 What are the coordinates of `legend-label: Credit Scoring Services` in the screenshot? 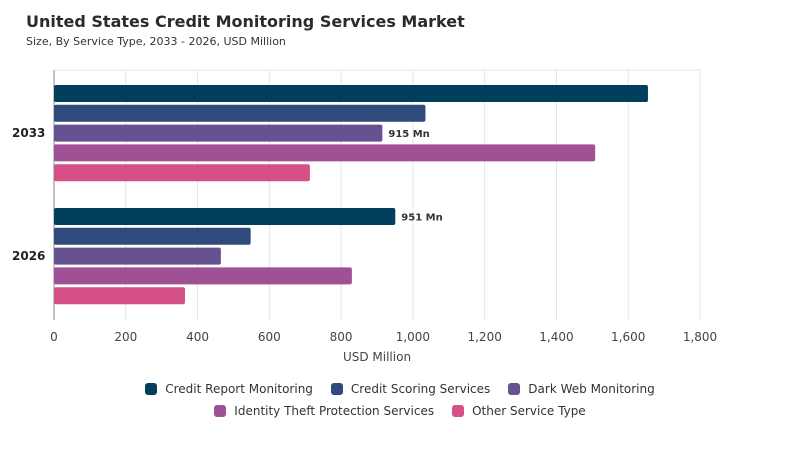 It's located at (420, 389).